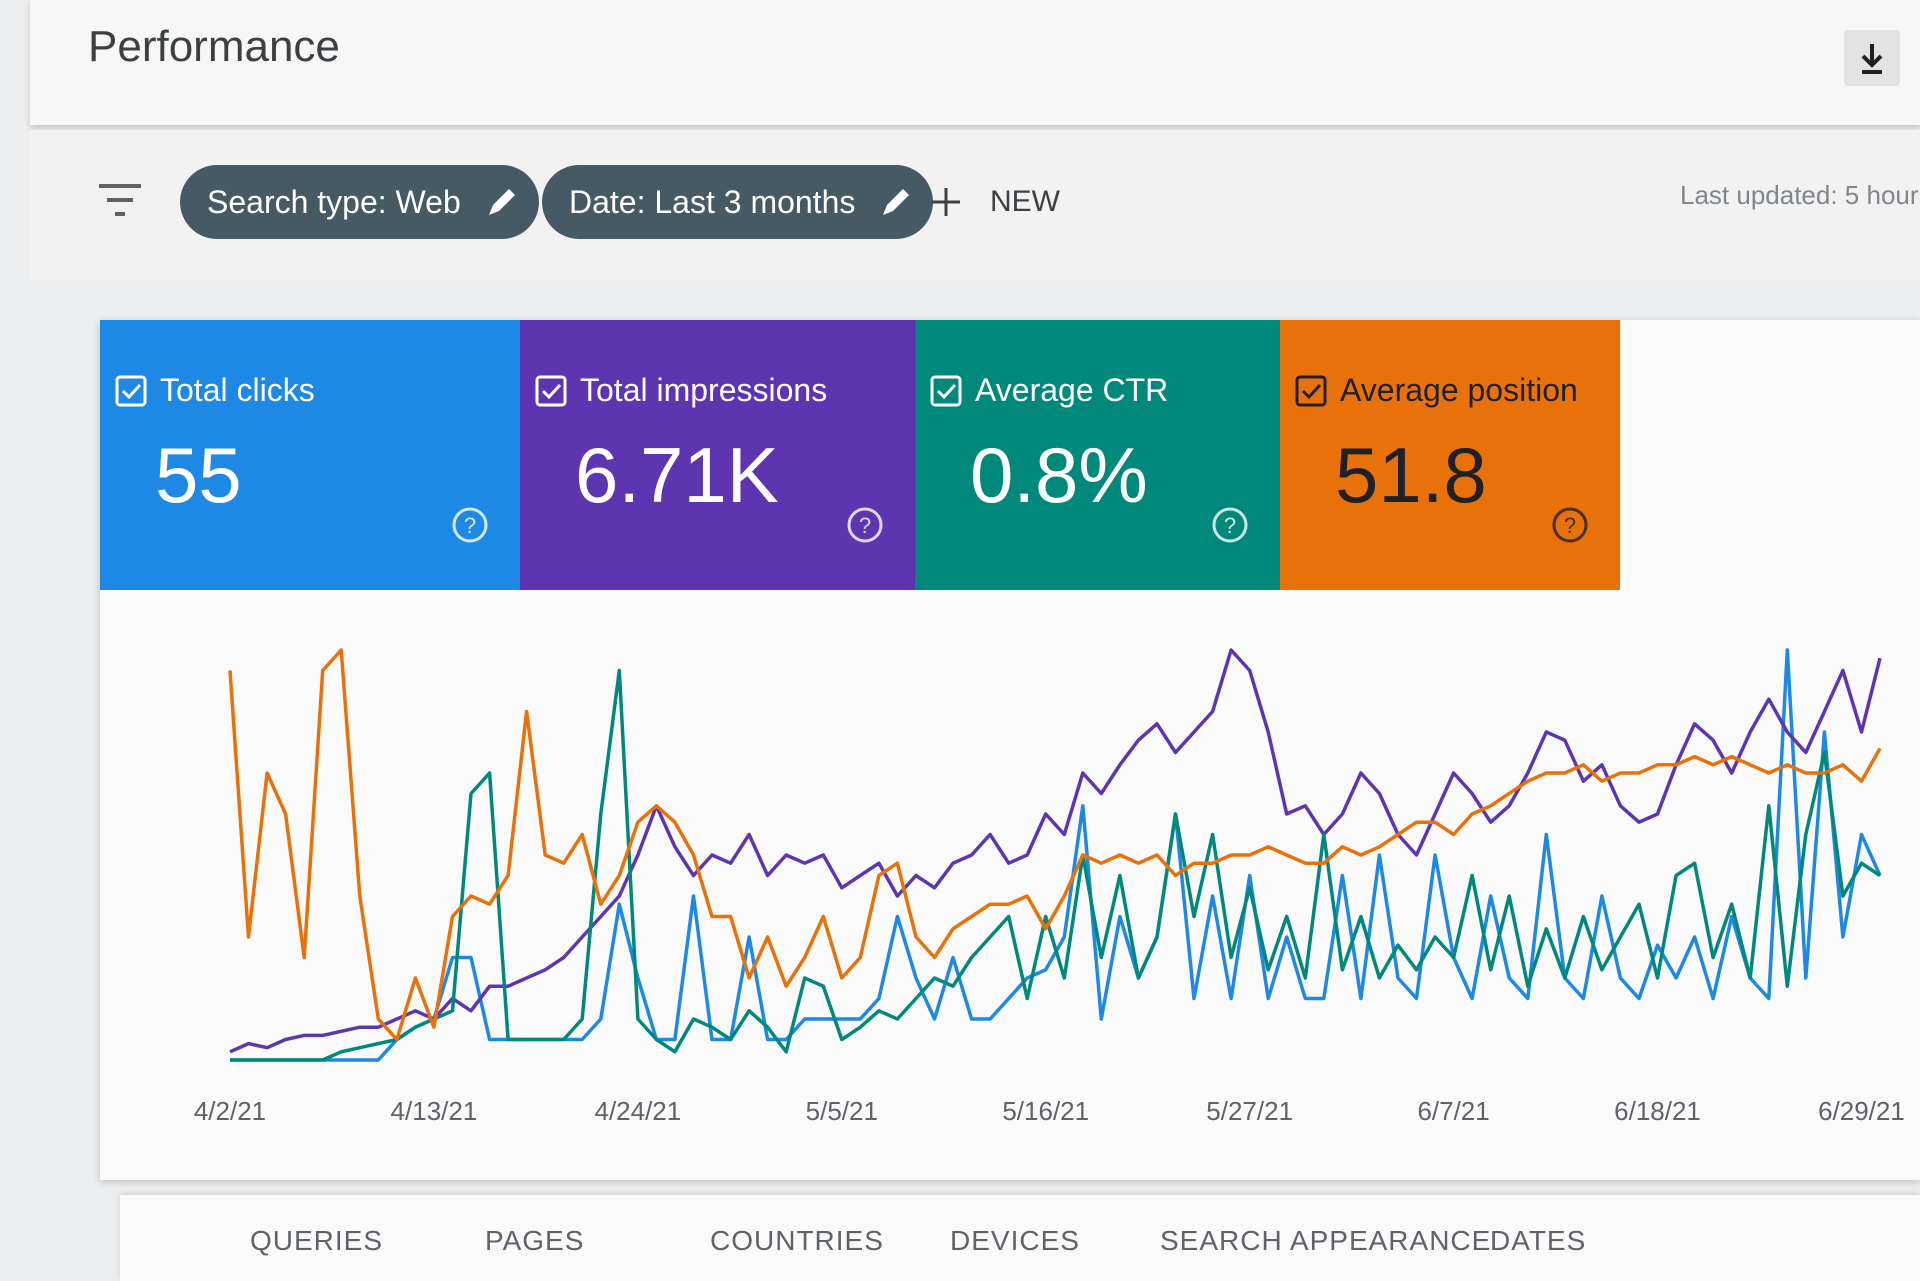 This screenshot has width=1920, height=1281. Describe the element at coordinates (1059, 475) in the screenshot. I see `metric-value: 0.8%` at that location.